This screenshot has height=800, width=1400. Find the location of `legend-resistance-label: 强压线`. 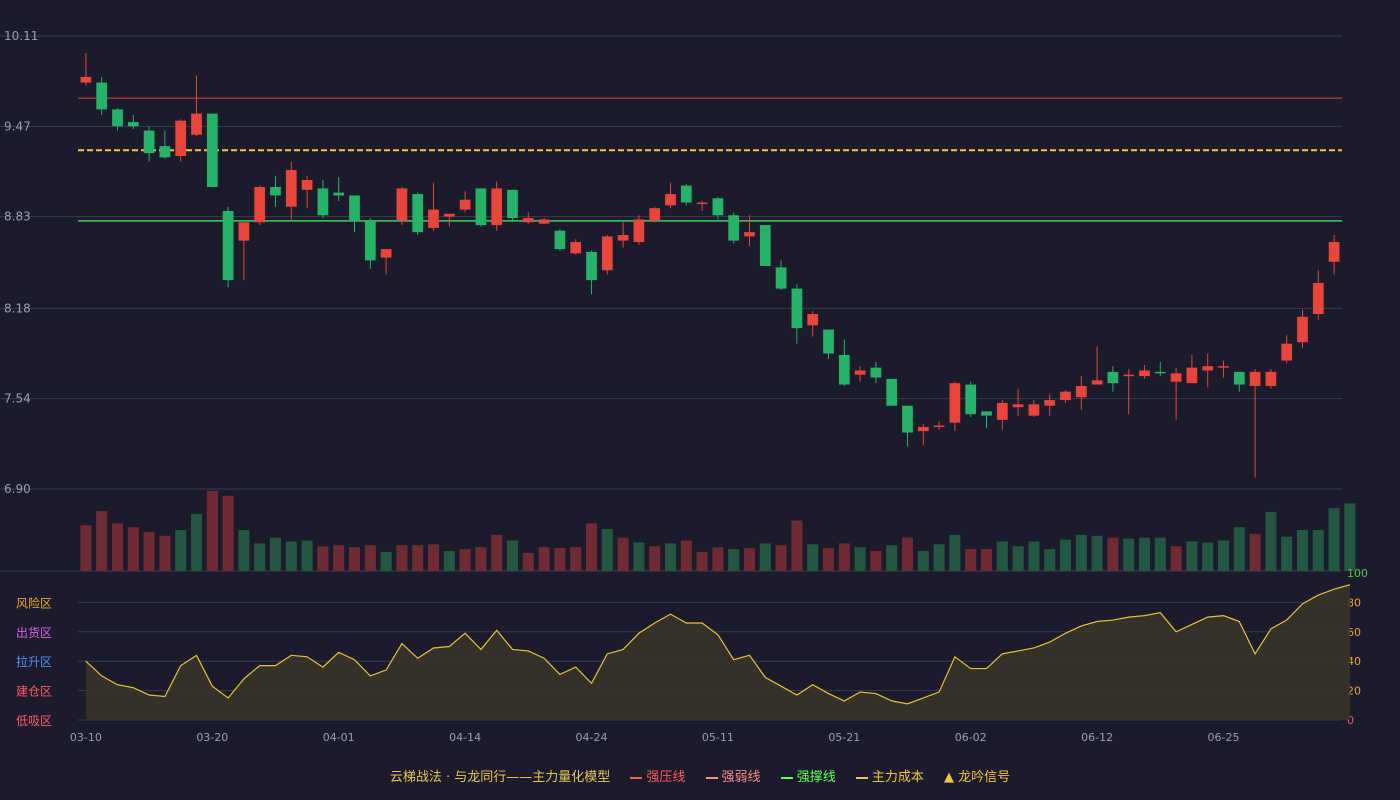

legend-resistance-label: 强压线 is located at coordinates (666, 777).